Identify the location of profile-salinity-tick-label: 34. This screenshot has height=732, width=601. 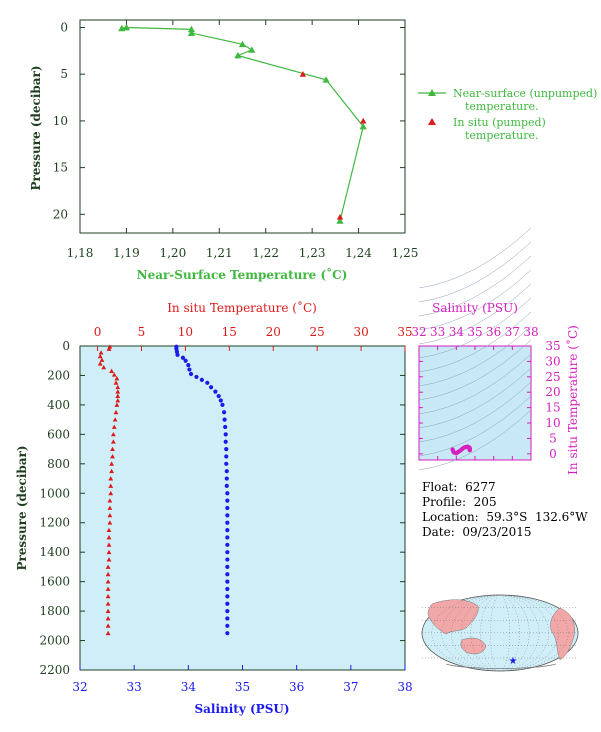
(189, 687).